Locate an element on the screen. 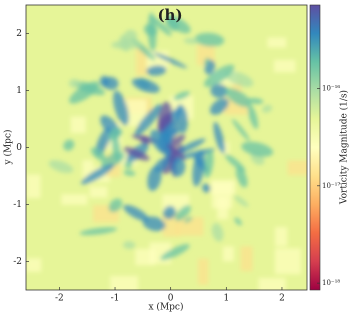 This screenshot has height=313, width=354. x-tick-label: 1 is located at coordinates (226, 299).